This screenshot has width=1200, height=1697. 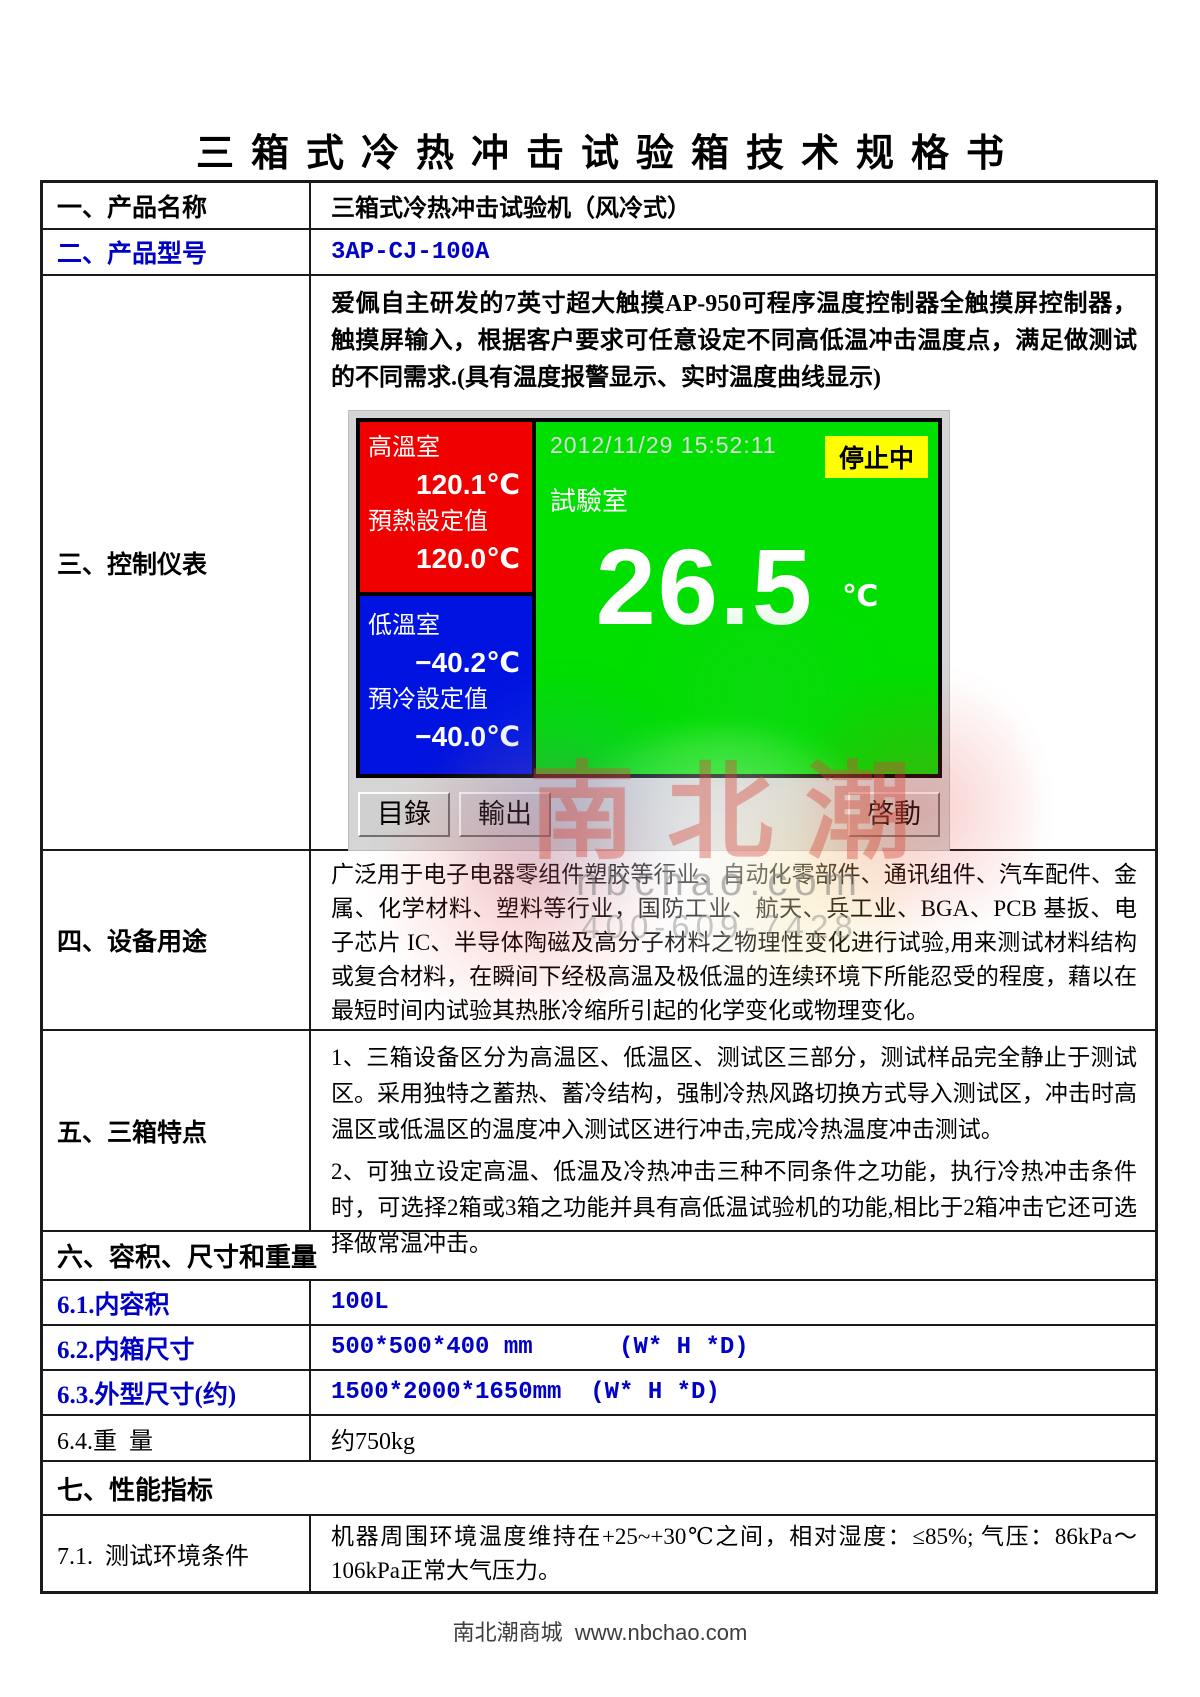 What do you see at coordinates (177, 205) in the screenshot?
I see `row-label: 一、产品名称` at bounding box center [177, 205].